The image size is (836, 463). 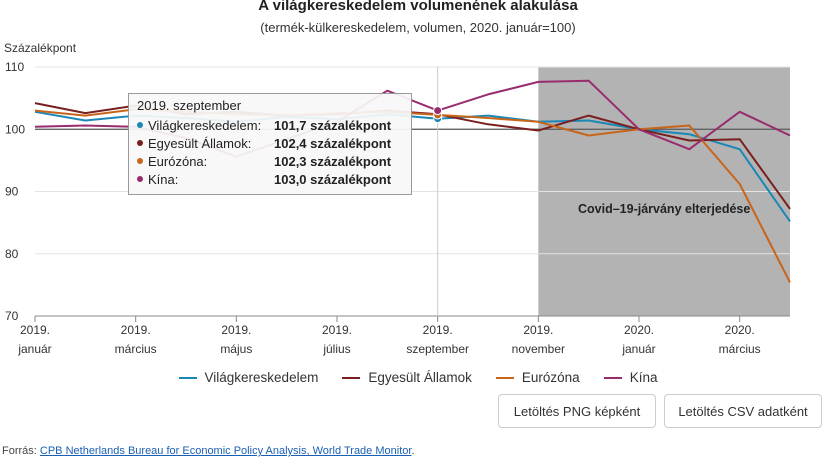 I want to click on legend-item: Egyesült Államok, so click(x=407, y=377).